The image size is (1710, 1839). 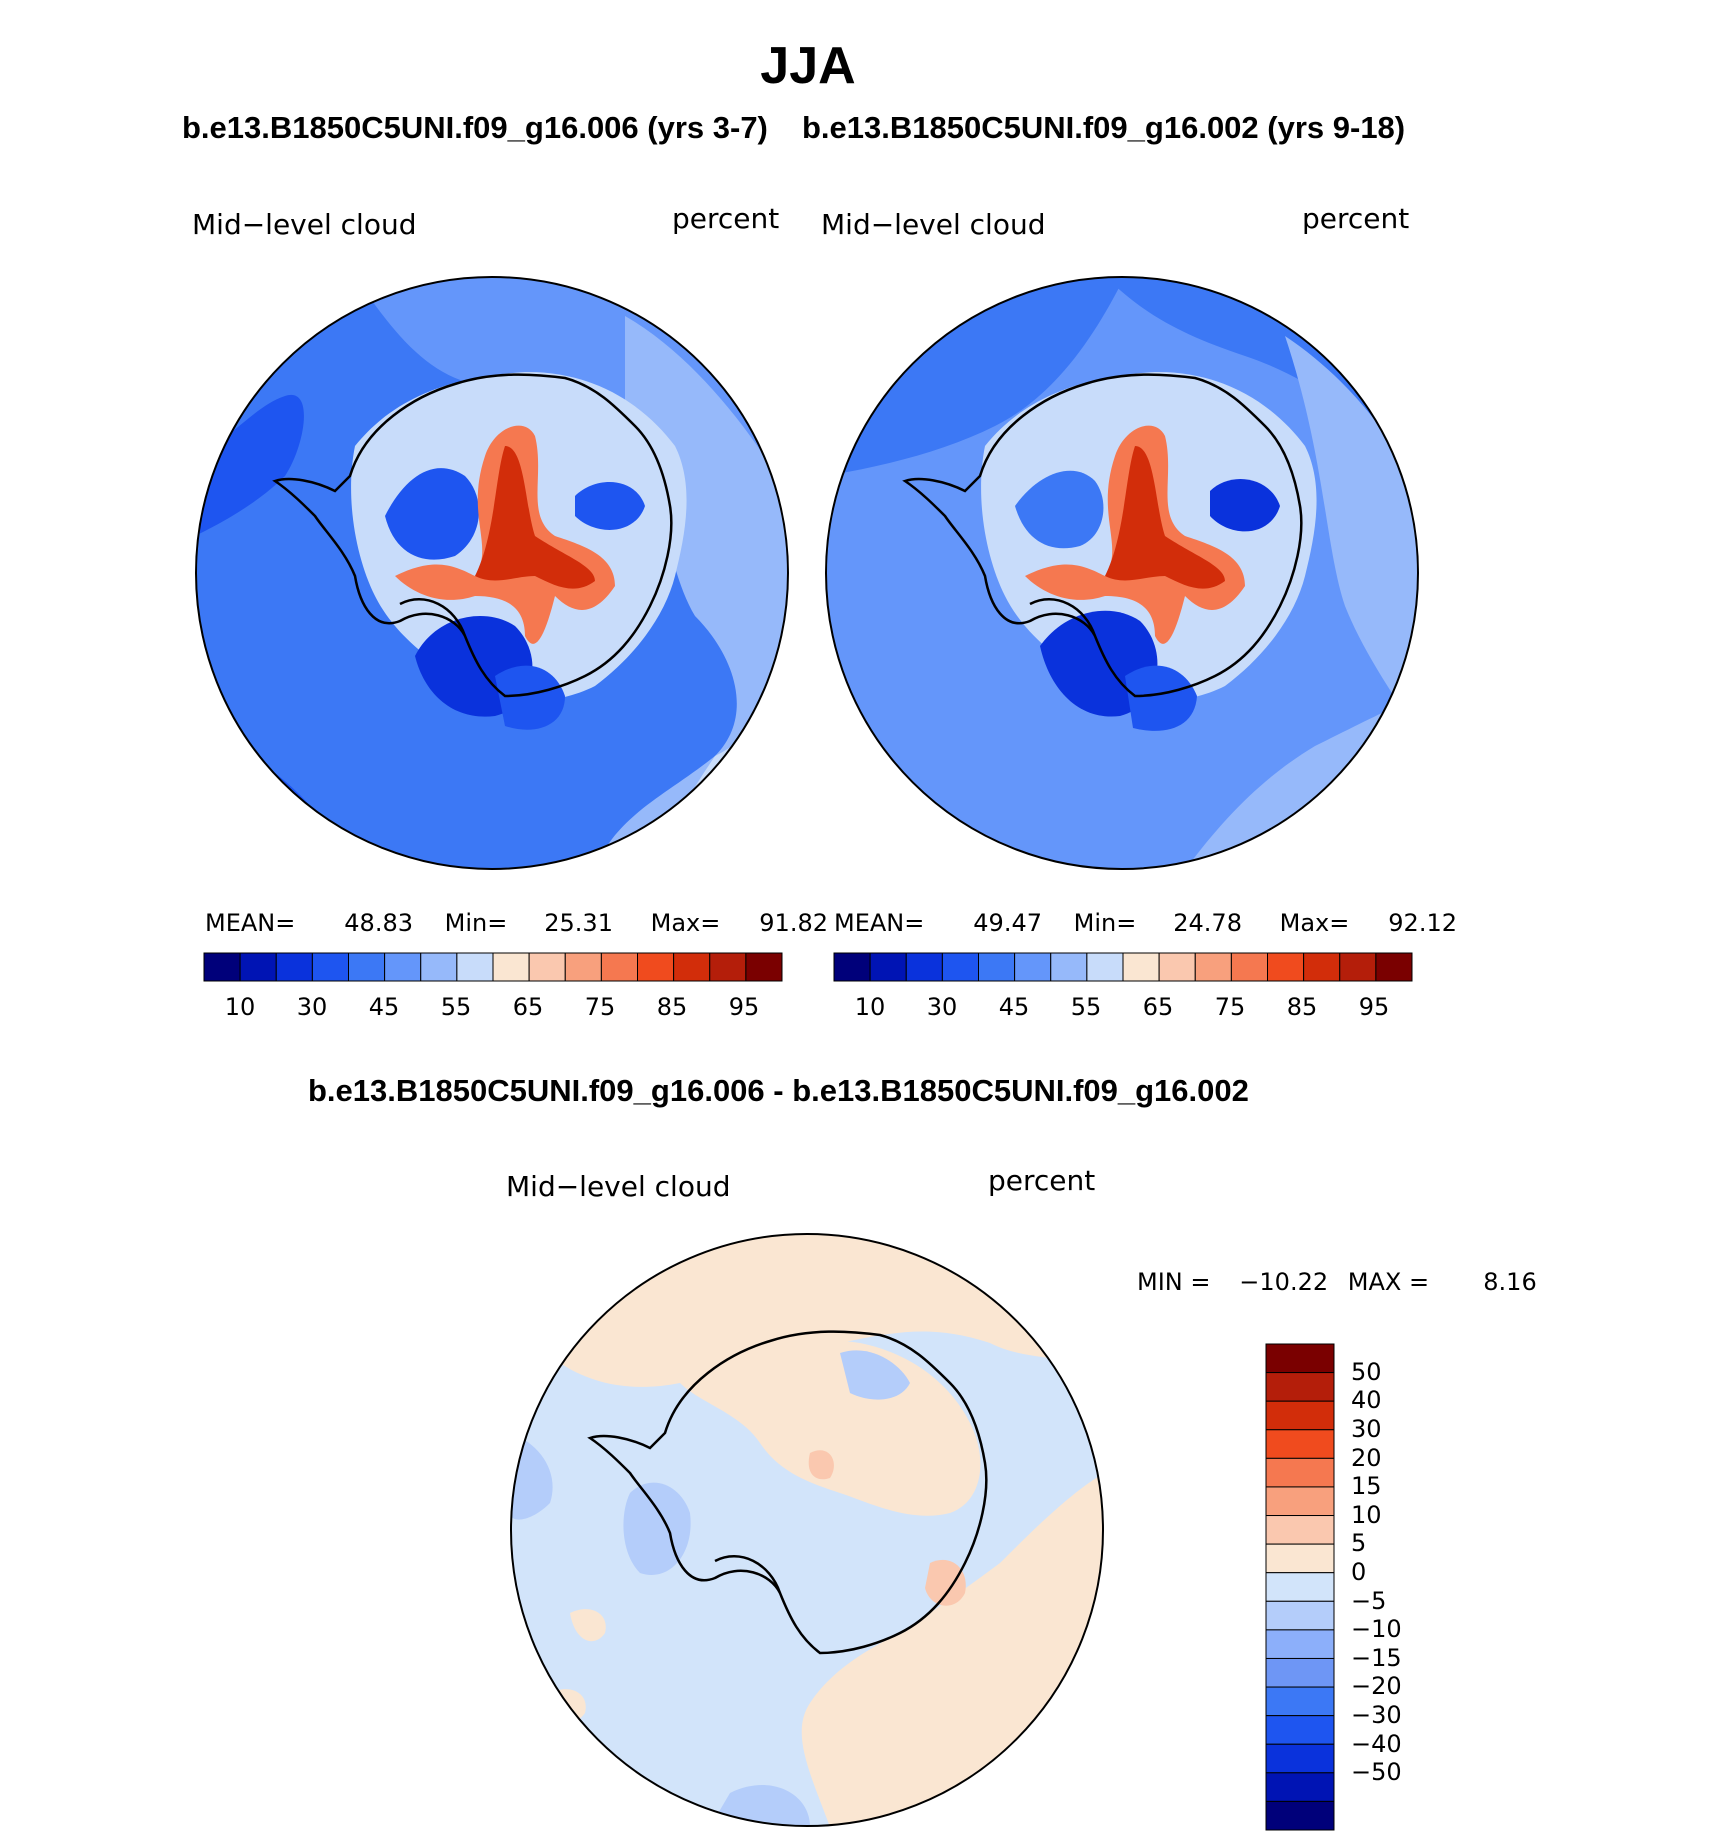 What do you see at coordinates (1376, 1715) in the screenshot?
I see `colorbar-diff-tick: −30` at bounding box center [1376, 1715].